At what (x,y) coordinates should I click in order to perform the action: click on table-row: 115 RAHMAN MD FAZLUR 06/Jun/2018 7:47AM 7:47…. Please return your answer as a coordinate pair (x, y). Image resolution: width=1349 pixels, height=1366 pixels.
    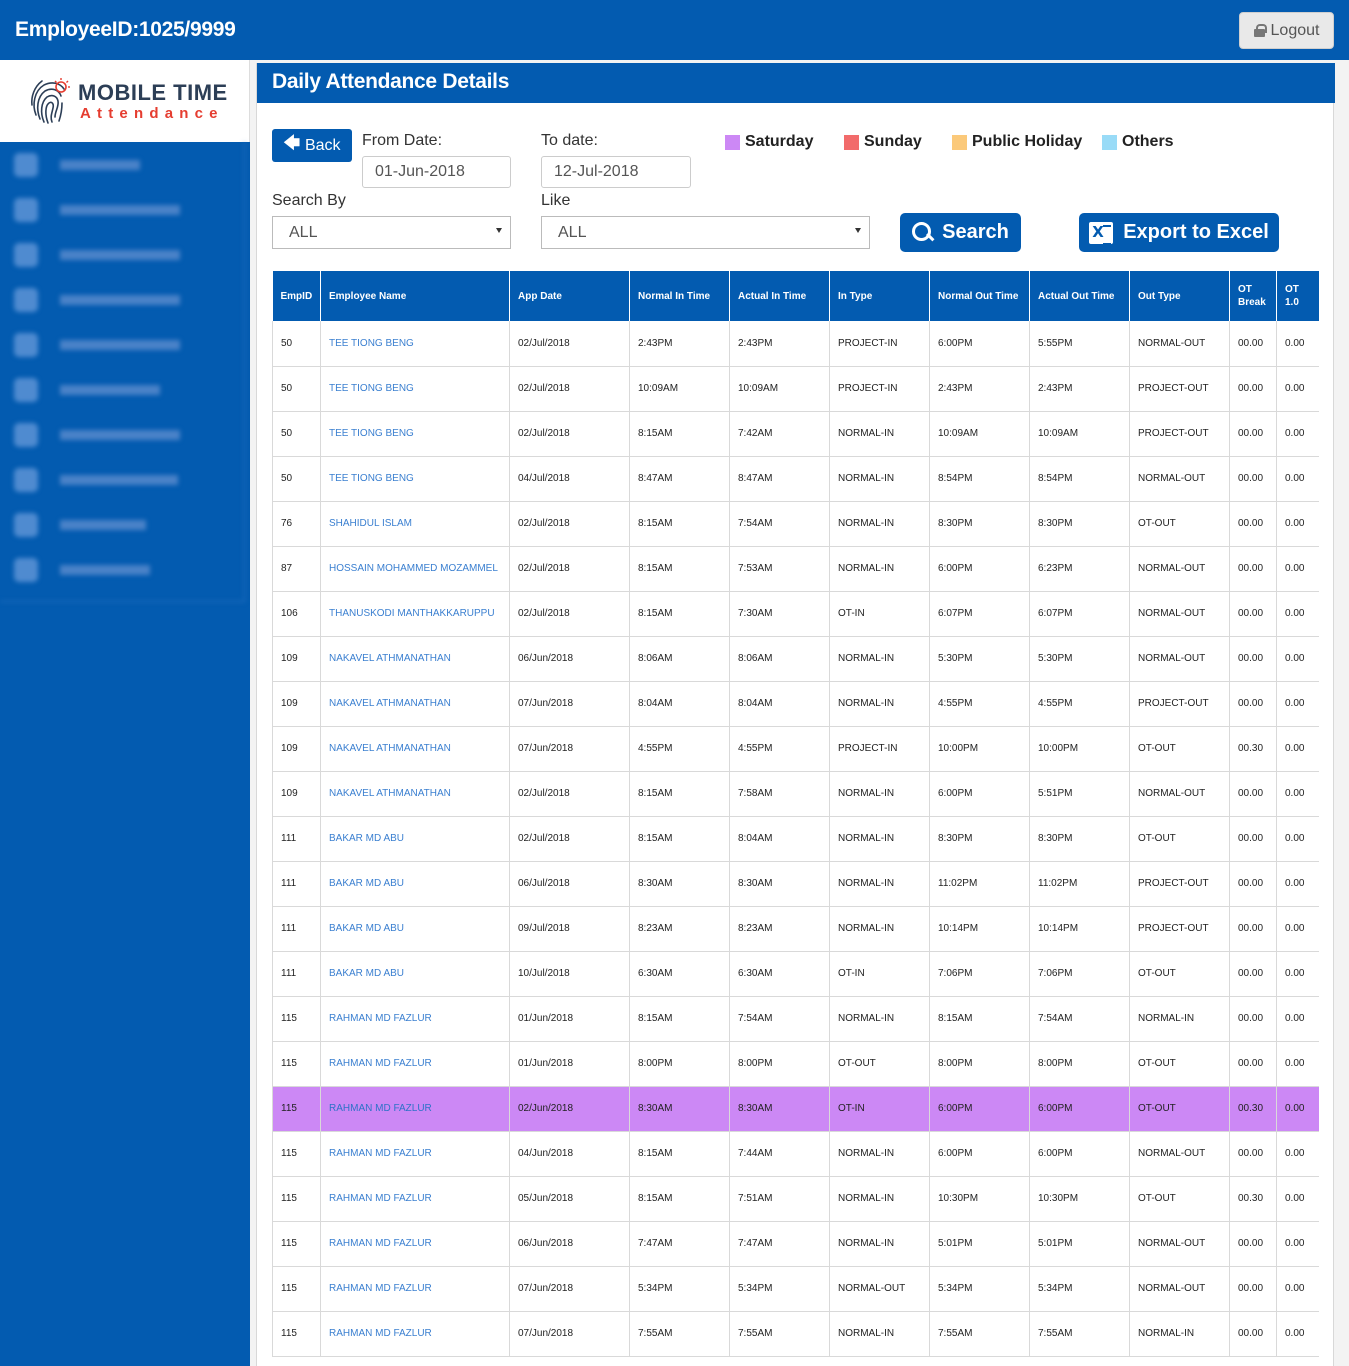
    Looking at the image, I should click on (795, 1244).